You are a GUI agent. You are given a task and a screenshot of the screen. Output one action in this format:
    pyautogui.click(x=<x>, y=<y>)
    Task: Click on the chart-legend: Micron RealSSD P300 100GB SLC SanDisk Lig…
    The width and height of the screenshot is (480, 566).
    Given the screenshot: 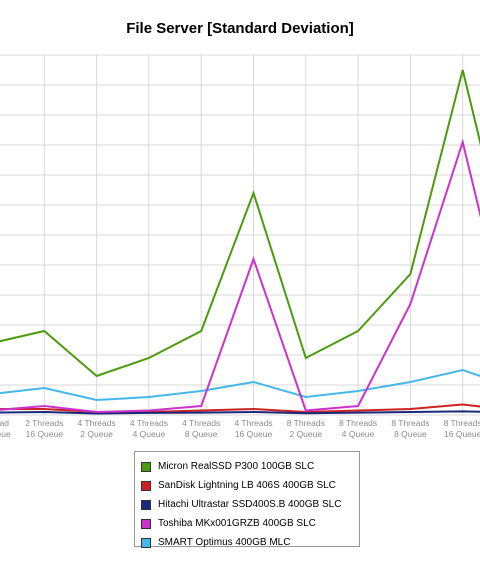 What is the action you would take?
    pyautogui.click(x=247, y=499)
    